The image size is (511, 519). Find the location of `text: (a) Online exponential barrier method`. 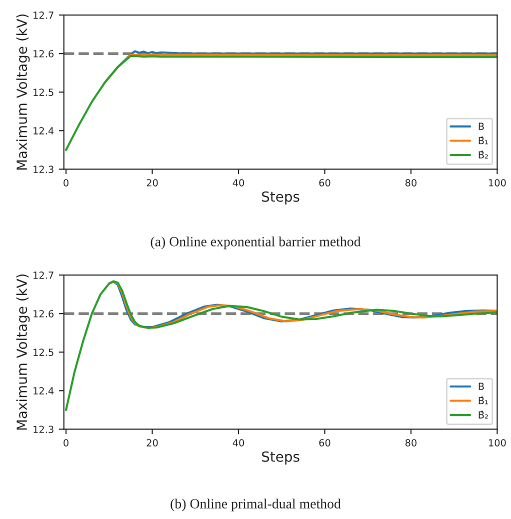

text: (a) Online exponential barrier method is located at coordinates (255, 243).